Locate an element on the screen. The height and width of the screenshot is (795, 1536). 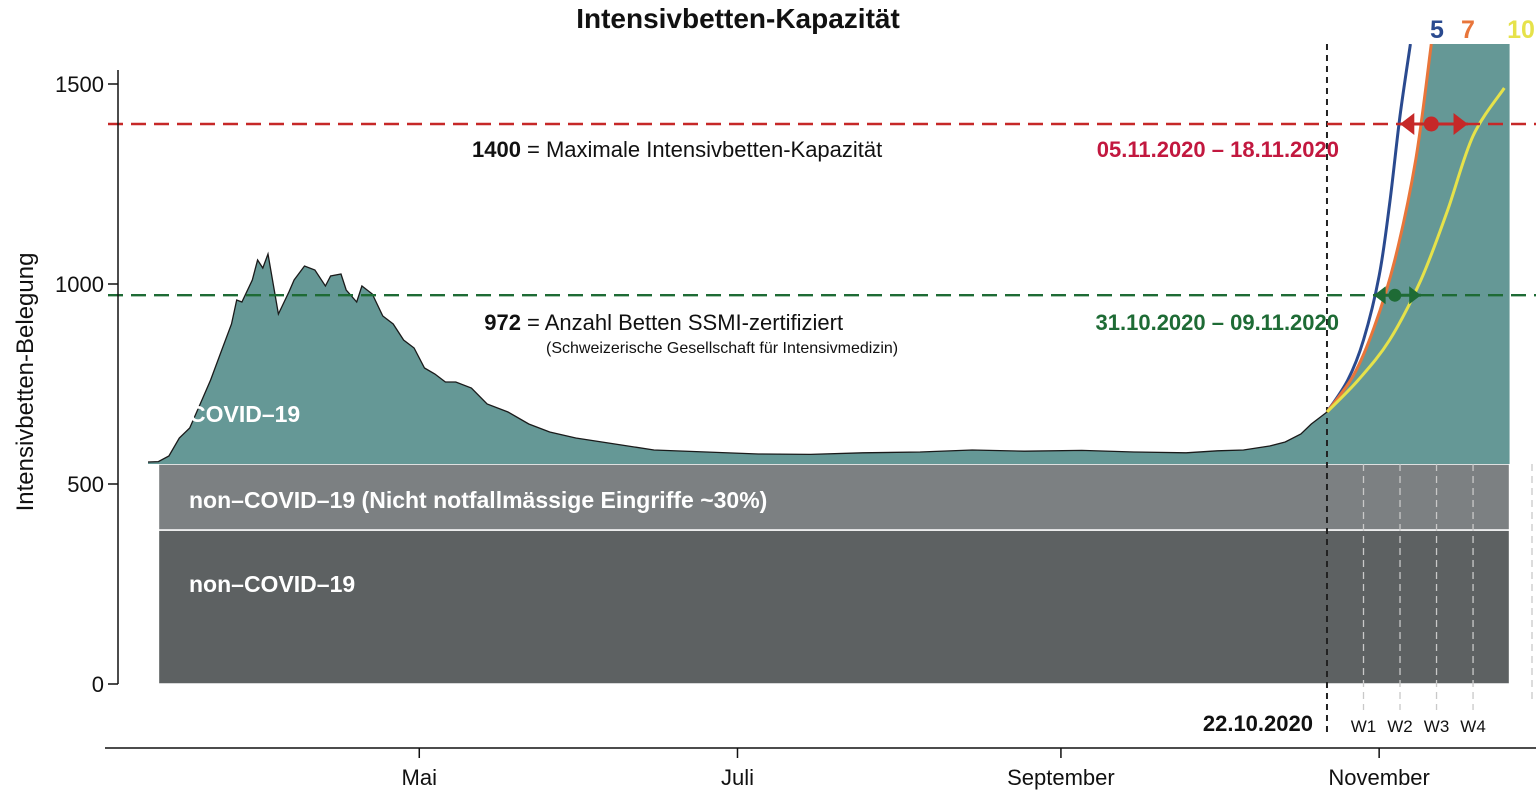
x-tick-label-2: September is located at coordinates (1061, 777).